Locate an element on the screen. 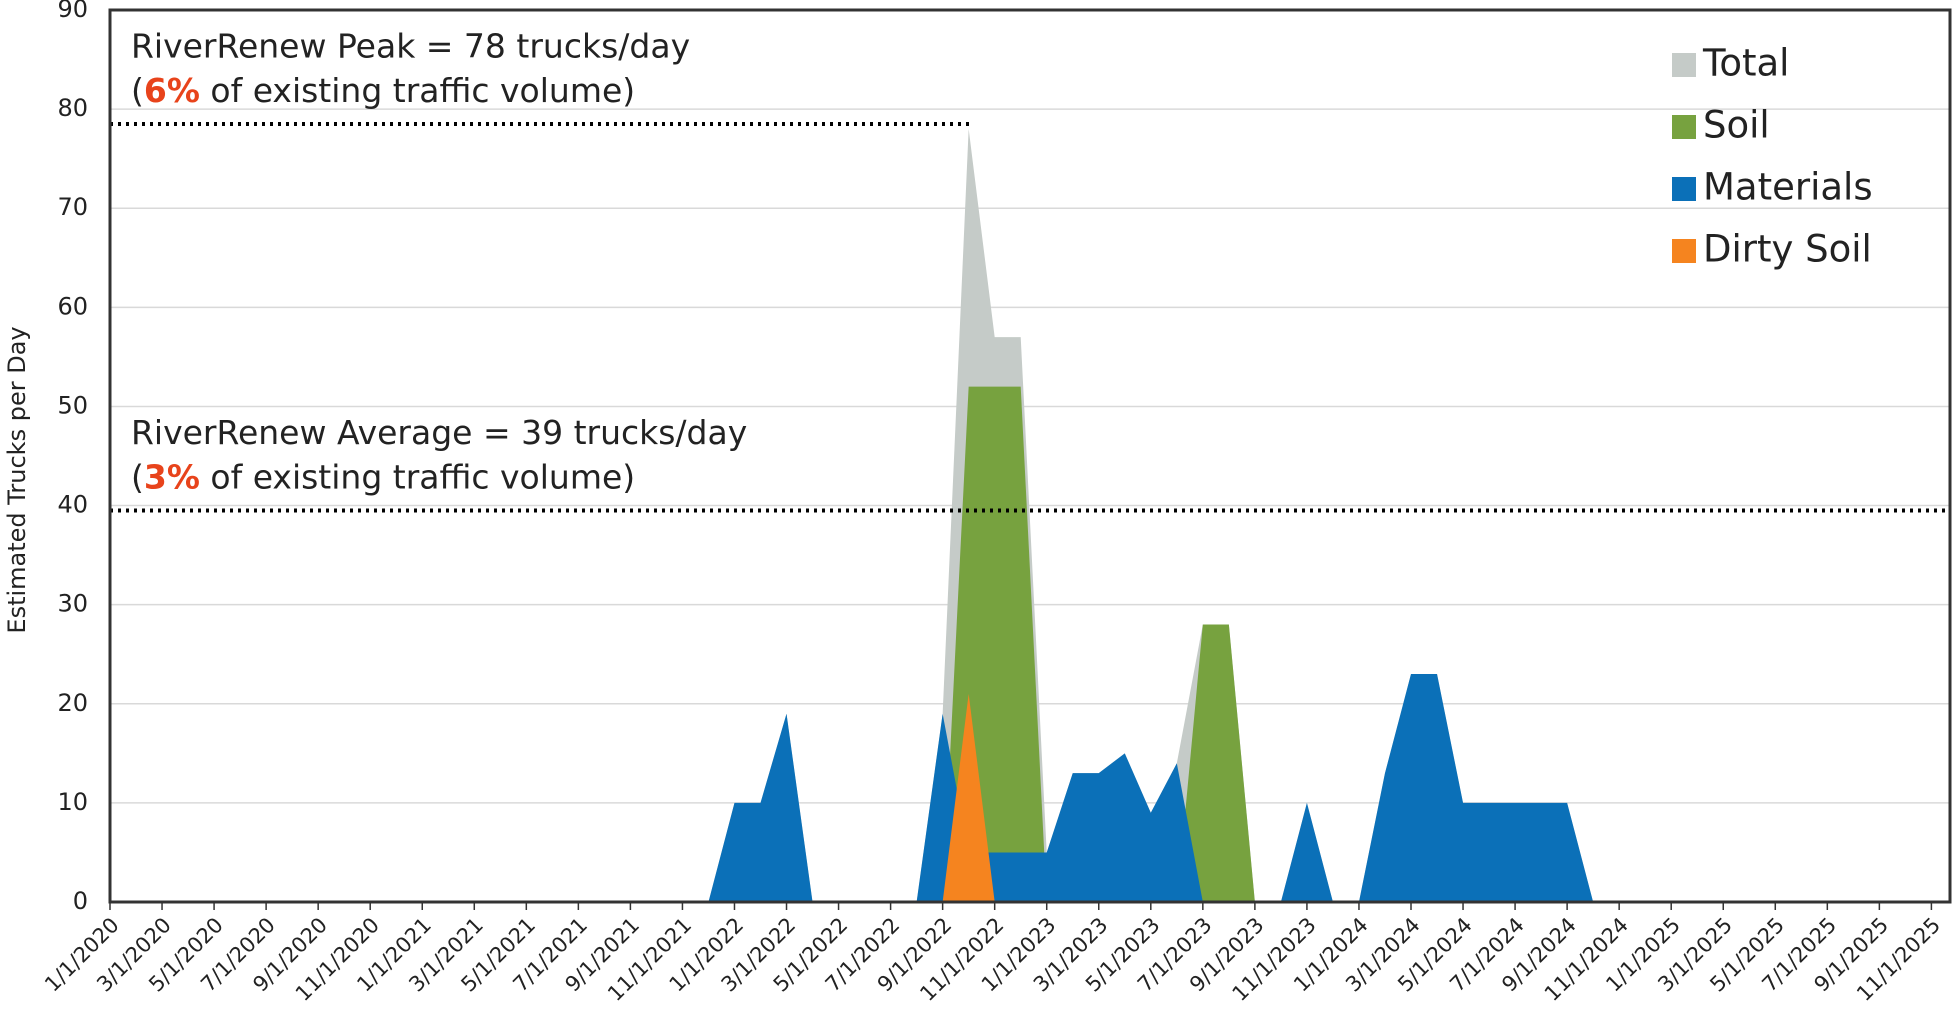 This screenshot has height=1034, width=1956. y-tick-label: 70 is located at coordinates (72, 207).